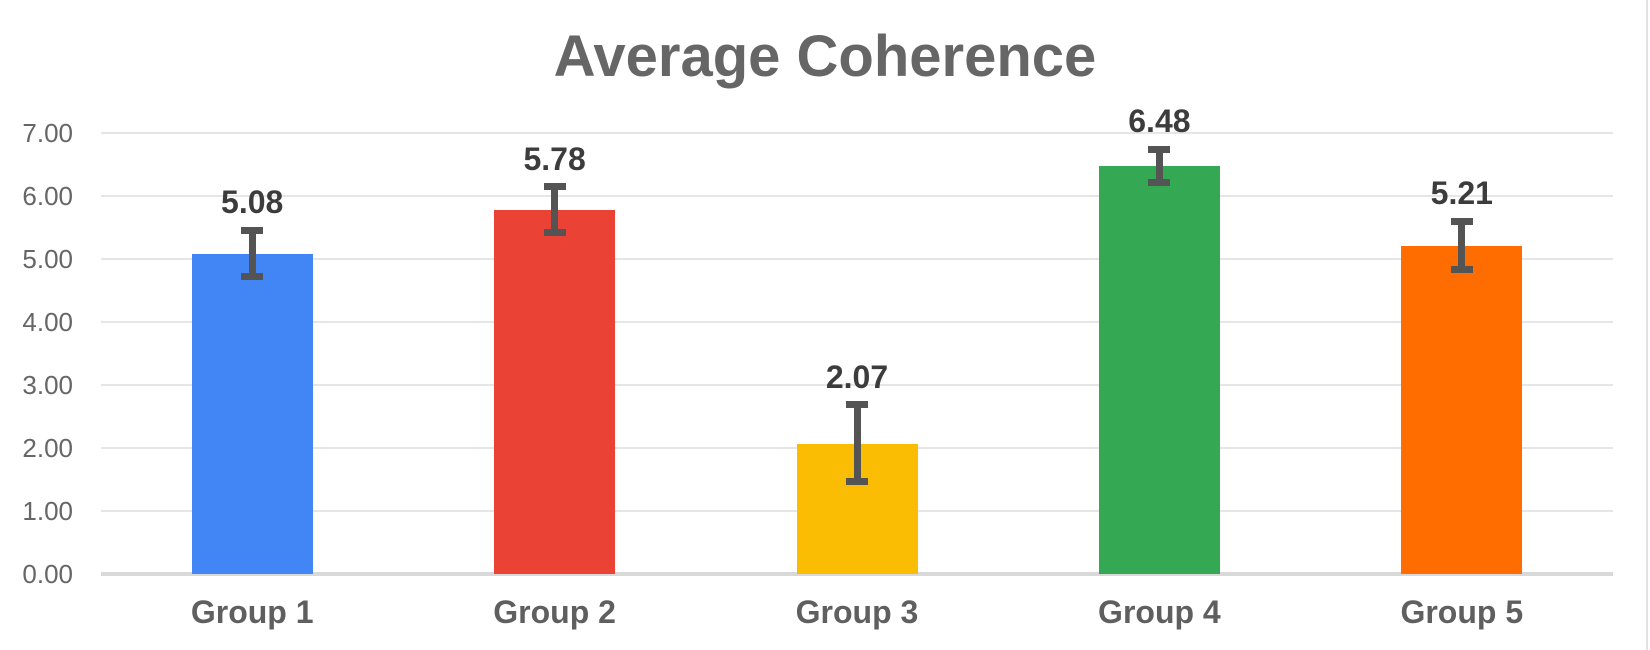  Describe the element at coordinates (47, 133) in the screenshot. I see `y-tick-label: 7.00` at that location.